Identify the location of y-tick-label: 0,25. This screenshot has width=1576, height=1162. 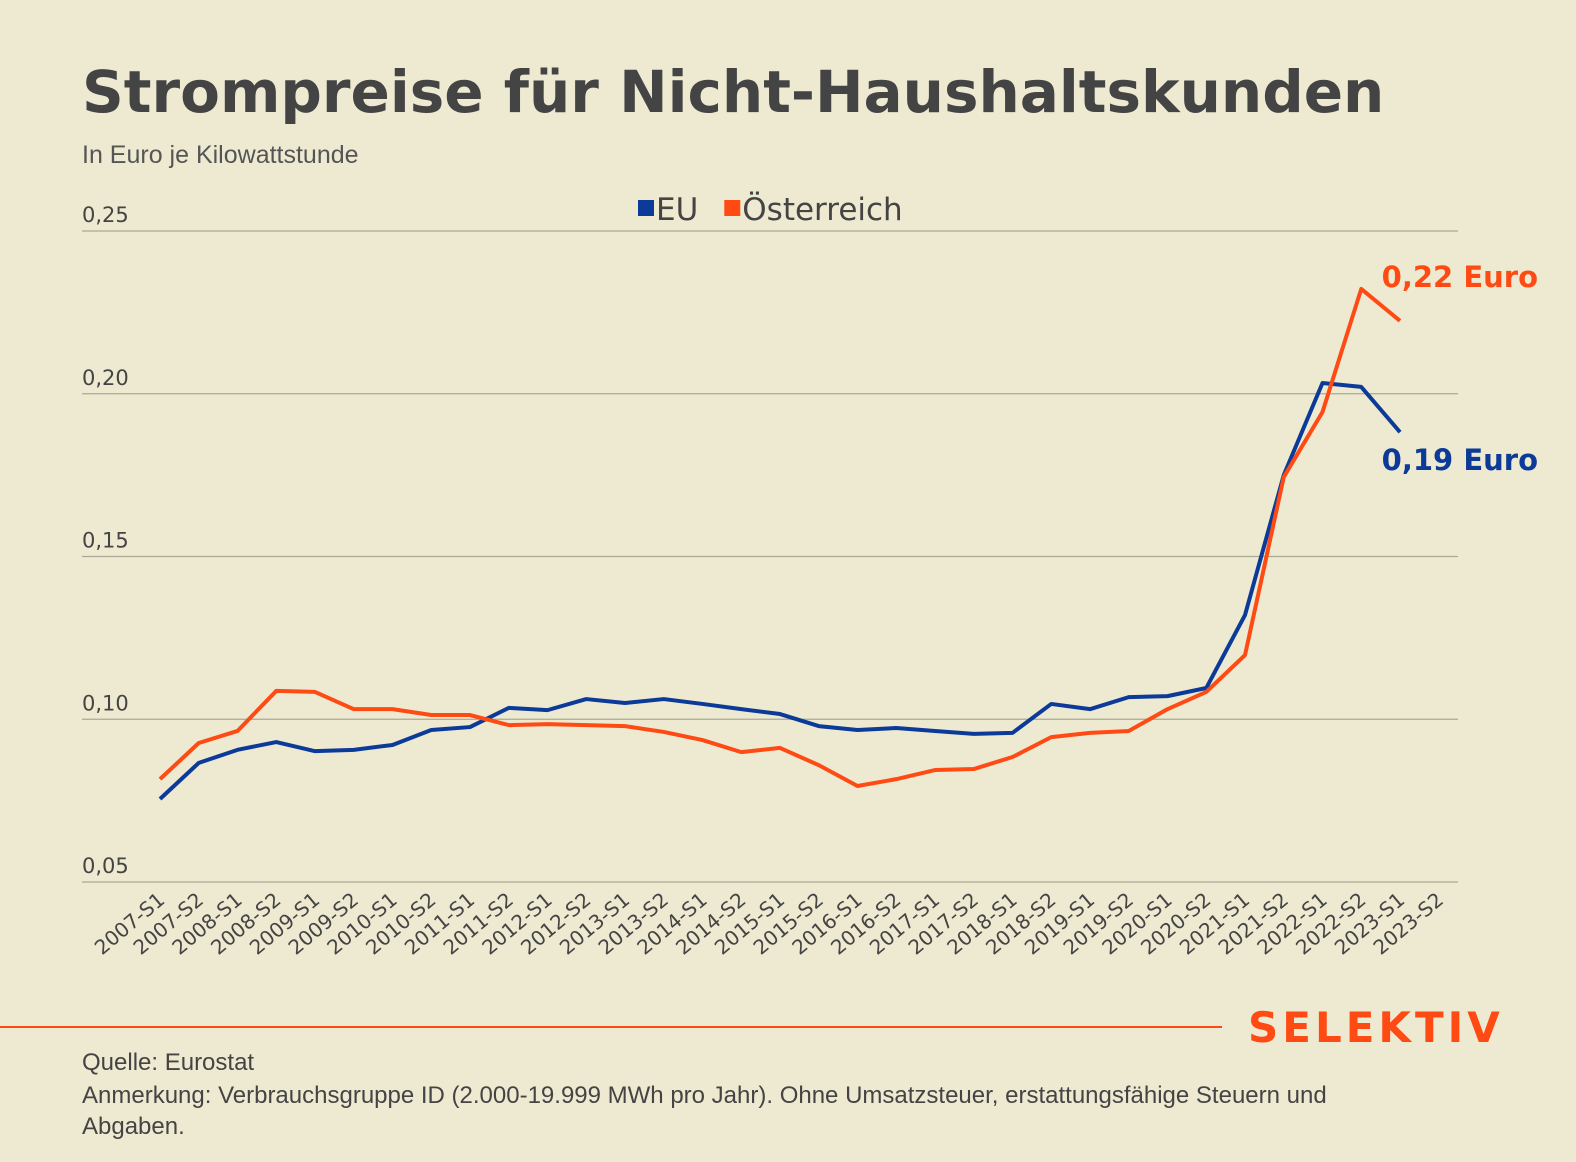
(105, 215).